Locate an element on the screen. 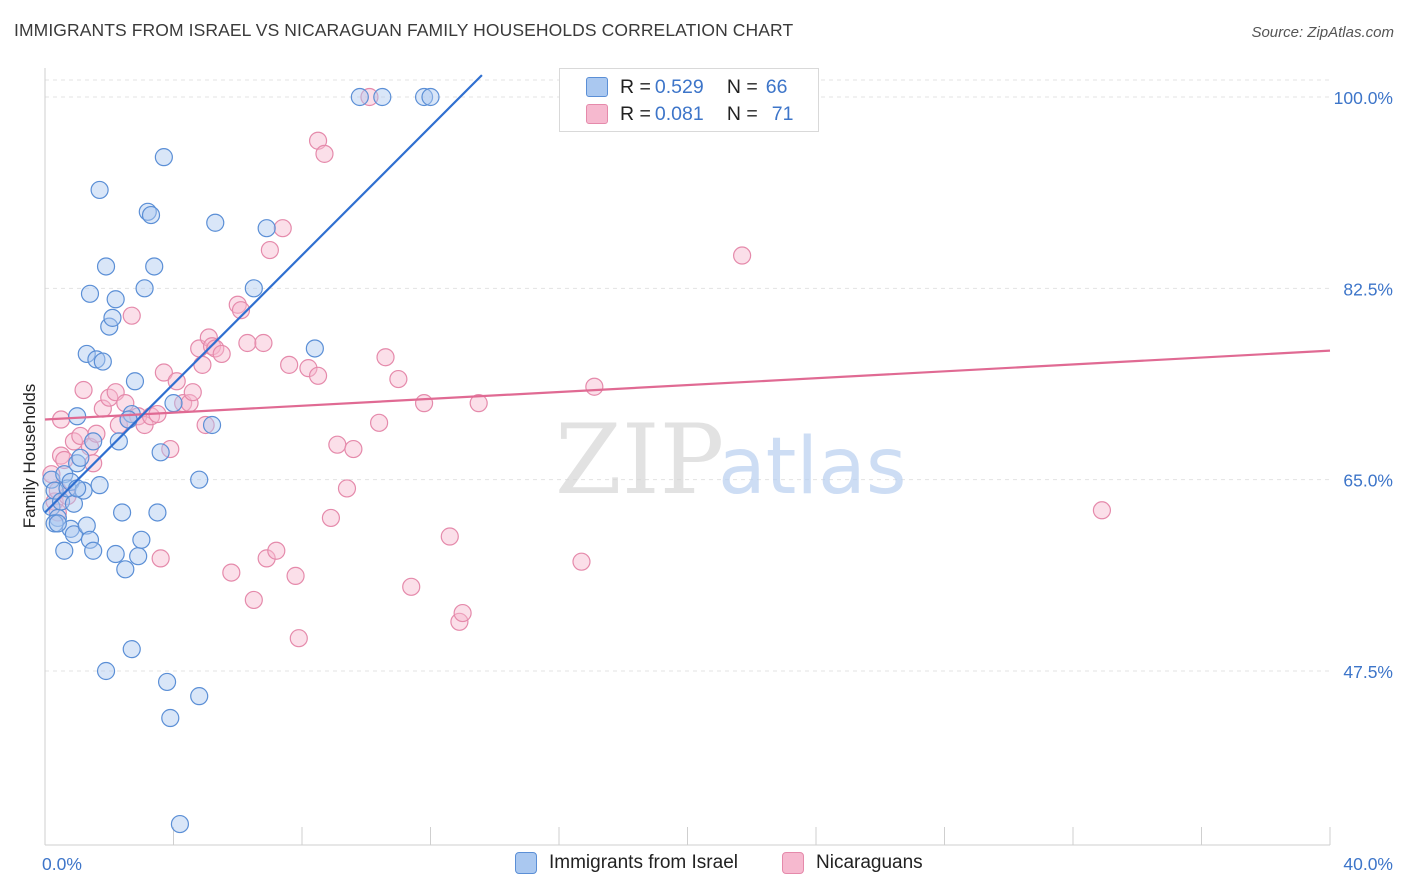 This screenshot has height=892, width=1406. y-tick-label: 82.5% is located at coordinates (1368, 289).